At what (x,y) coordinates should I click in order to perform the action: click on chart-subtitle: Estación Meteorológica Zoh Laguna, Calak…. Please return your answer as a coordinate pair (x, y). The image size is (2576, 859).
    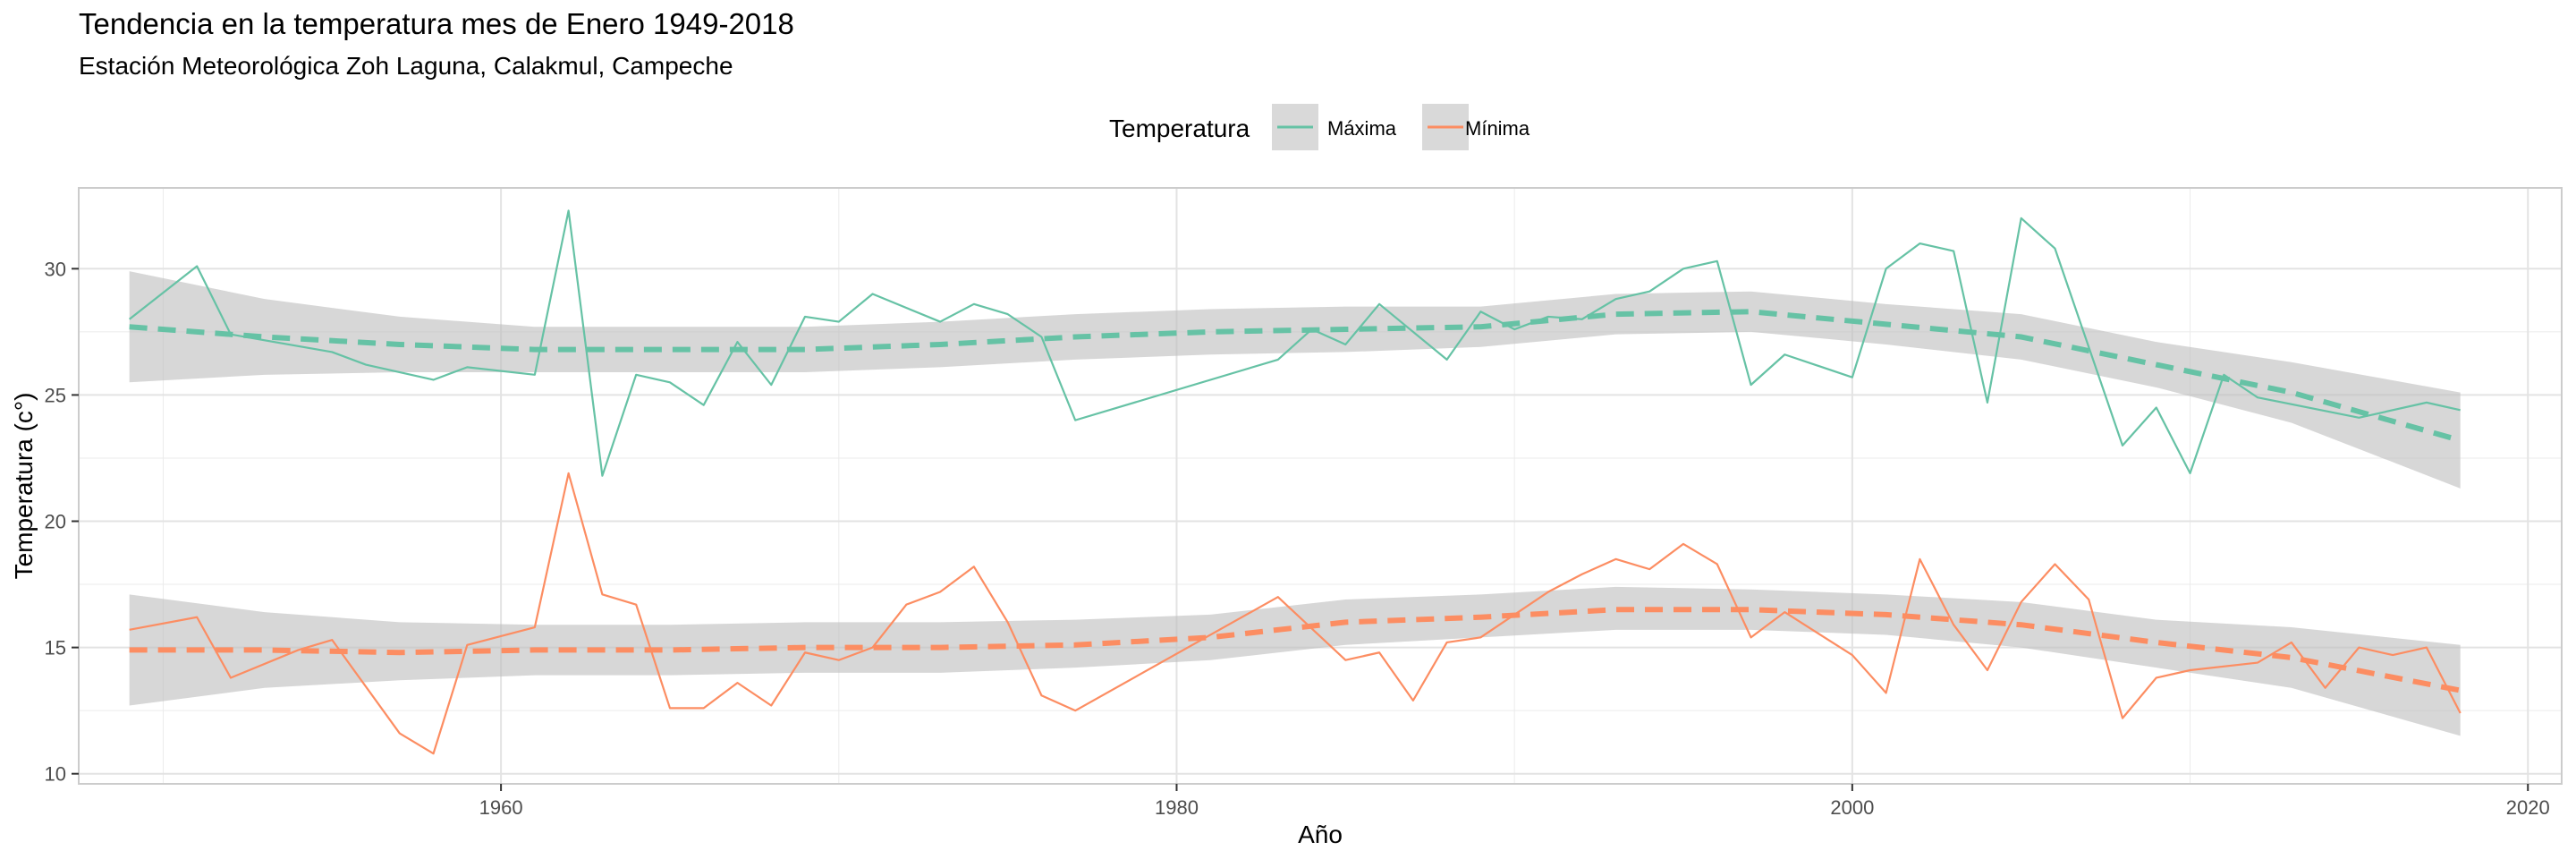
    Looking at the image, I should click on (406, 66).